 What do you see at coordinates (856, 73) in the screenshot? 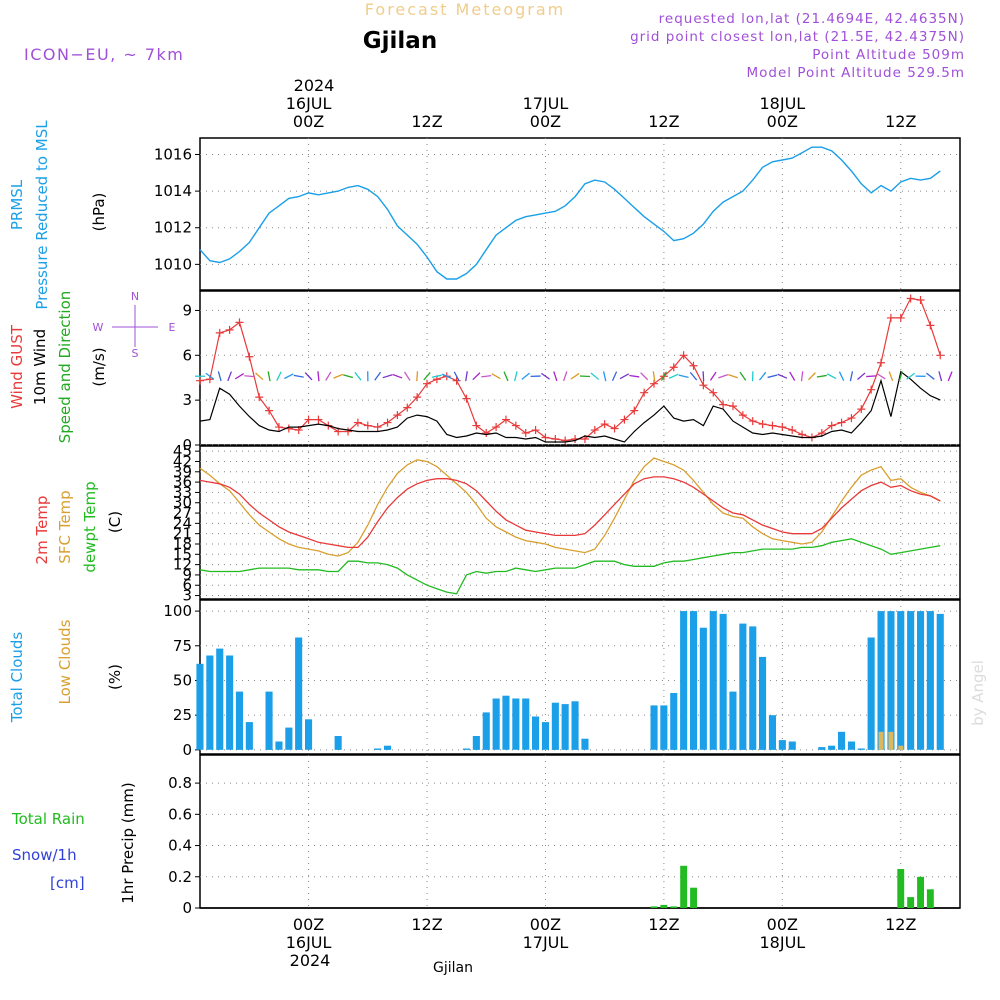
I see `model-altitude: Model Point Altitude 529.5m` at bounding box center [856, 73].